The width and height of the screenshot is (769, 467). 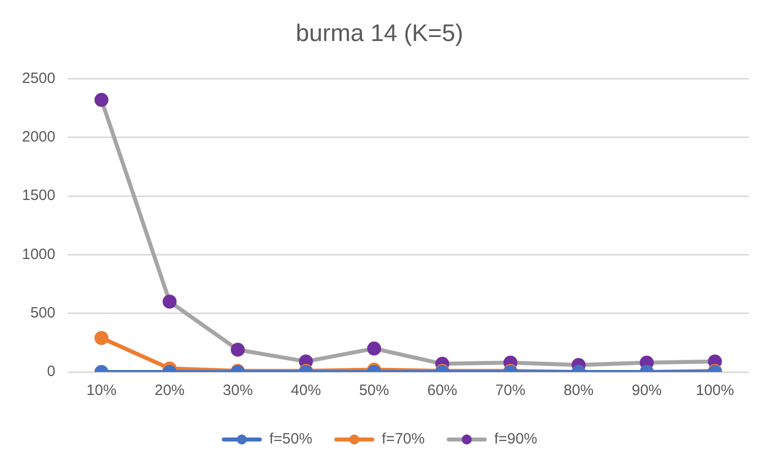 I want to click on legend-label: f=50%, so click(x=290, y=439).